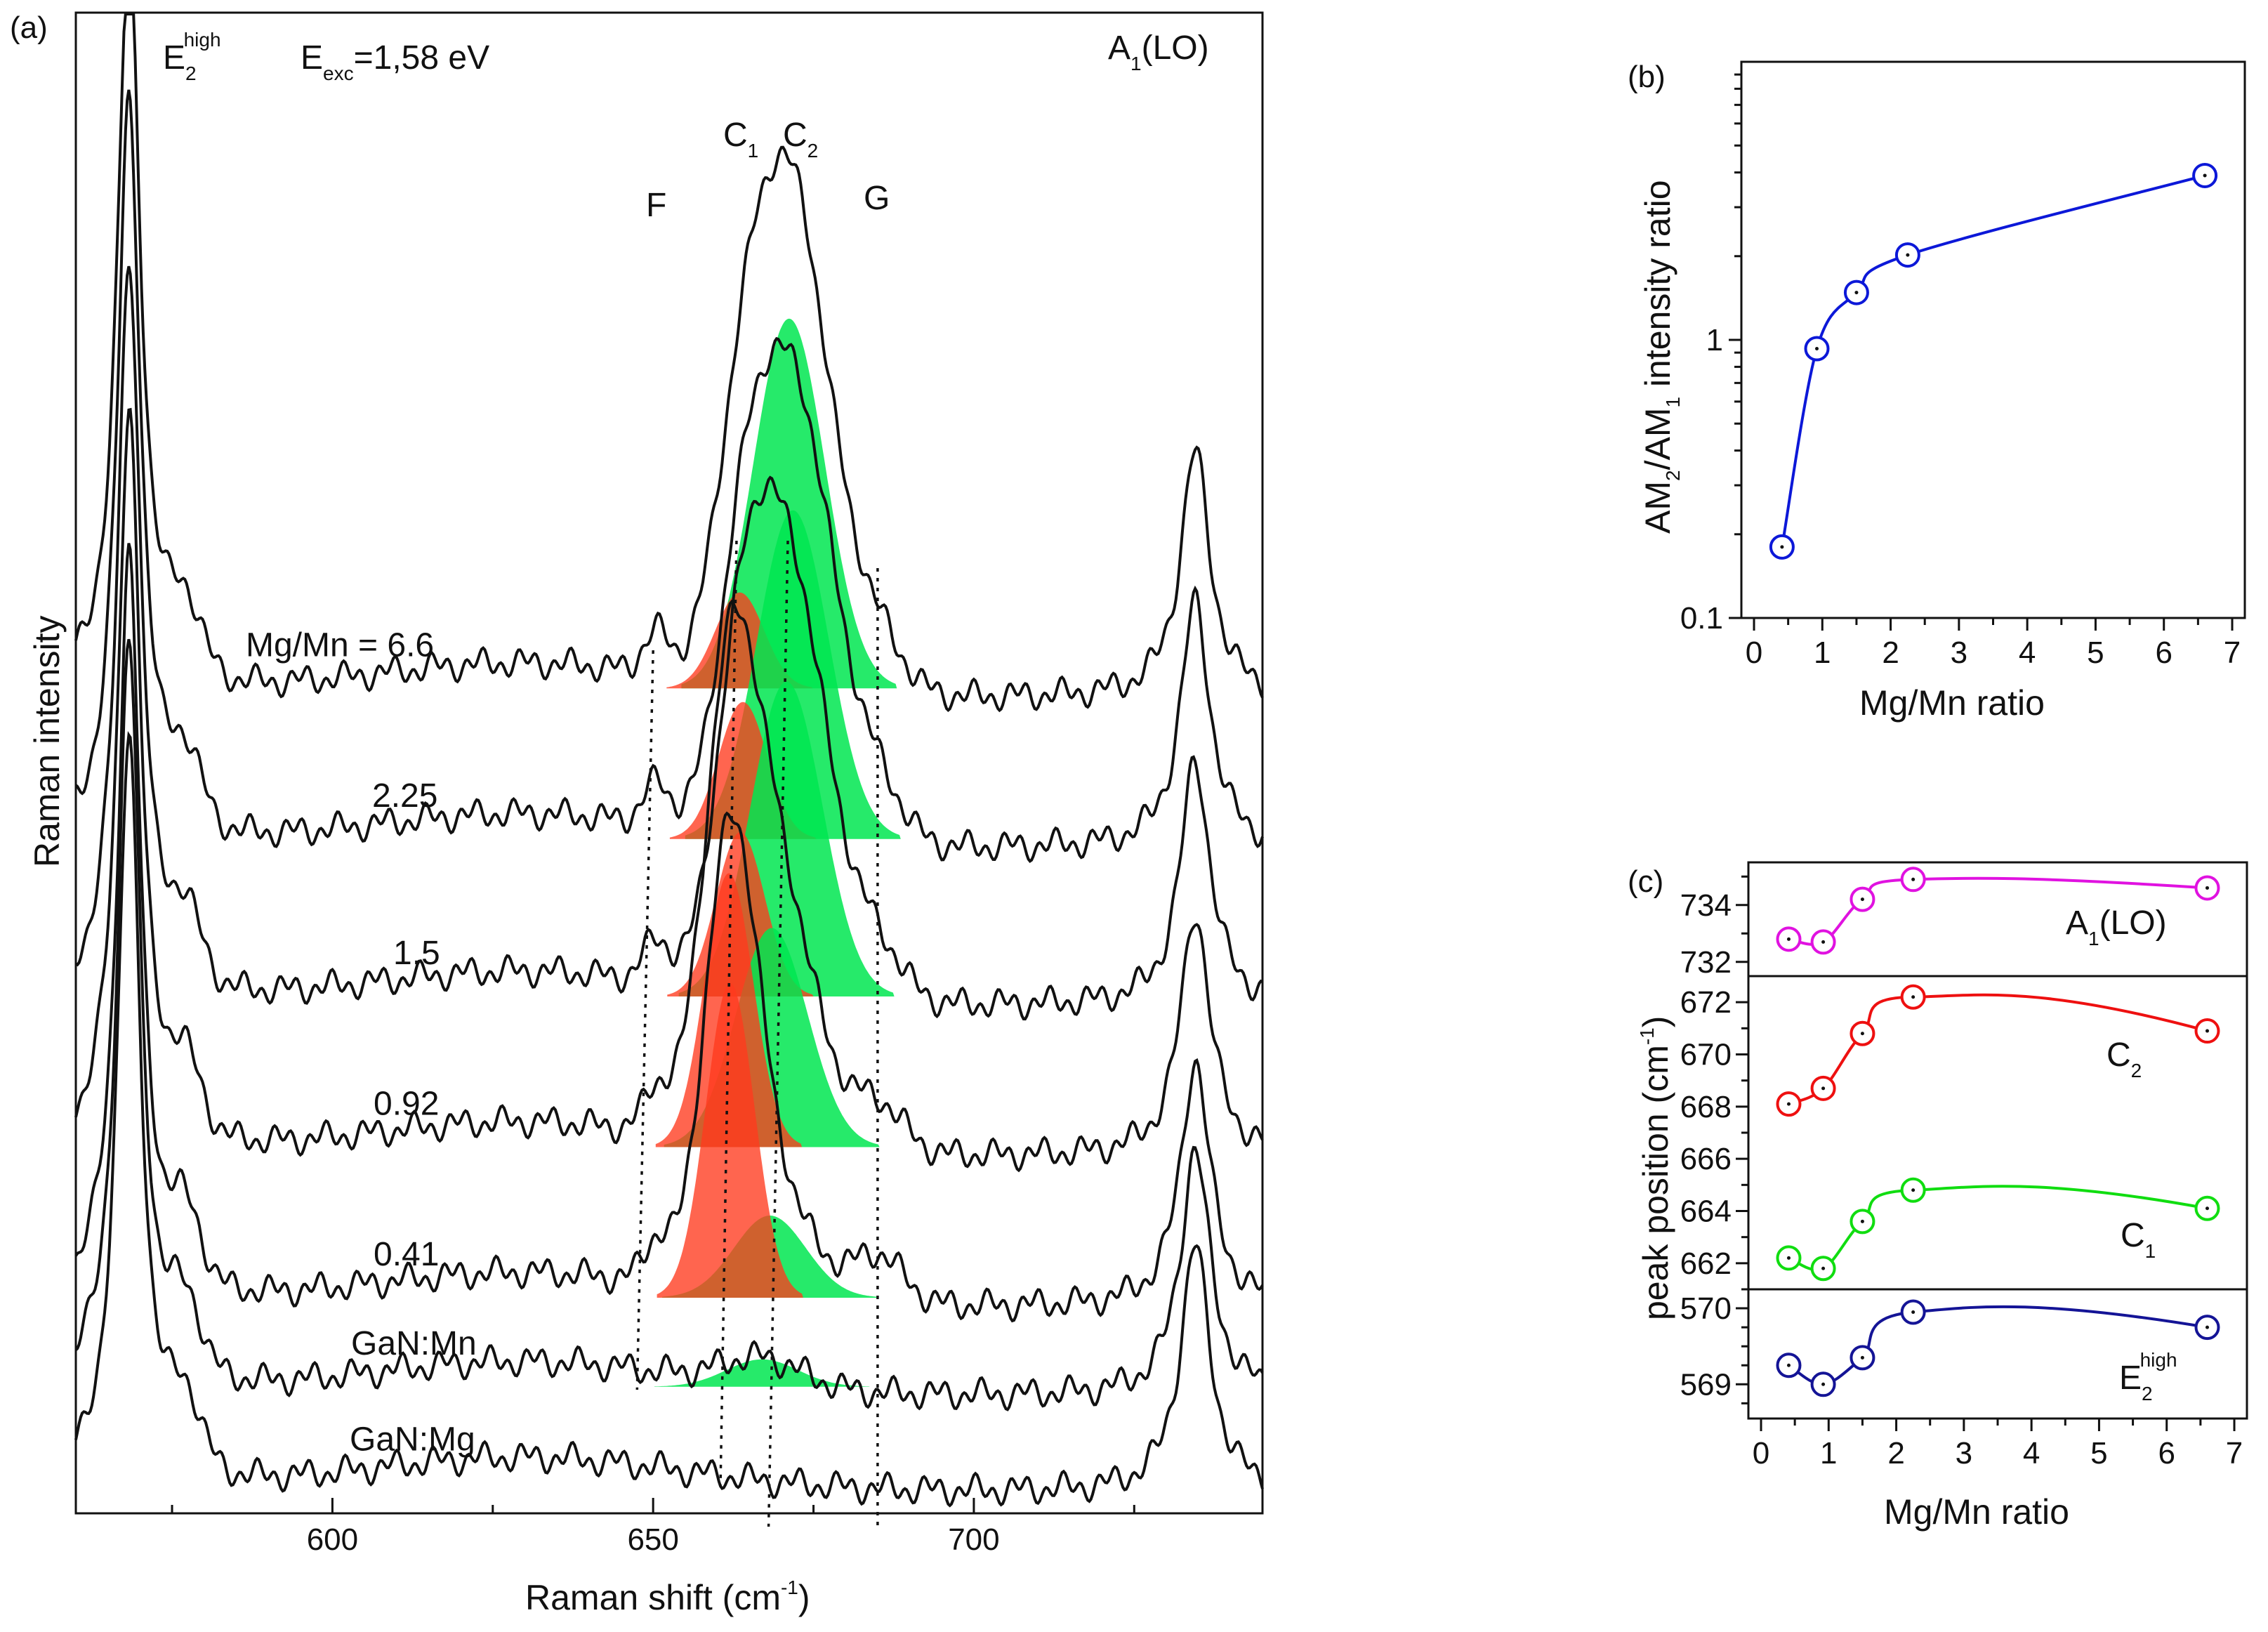 This screenshot has height=1632, width=2268. Describe the element at coordinates (1706, 1159) in the screenshot. I see `y-tick-label: 666` at that location.